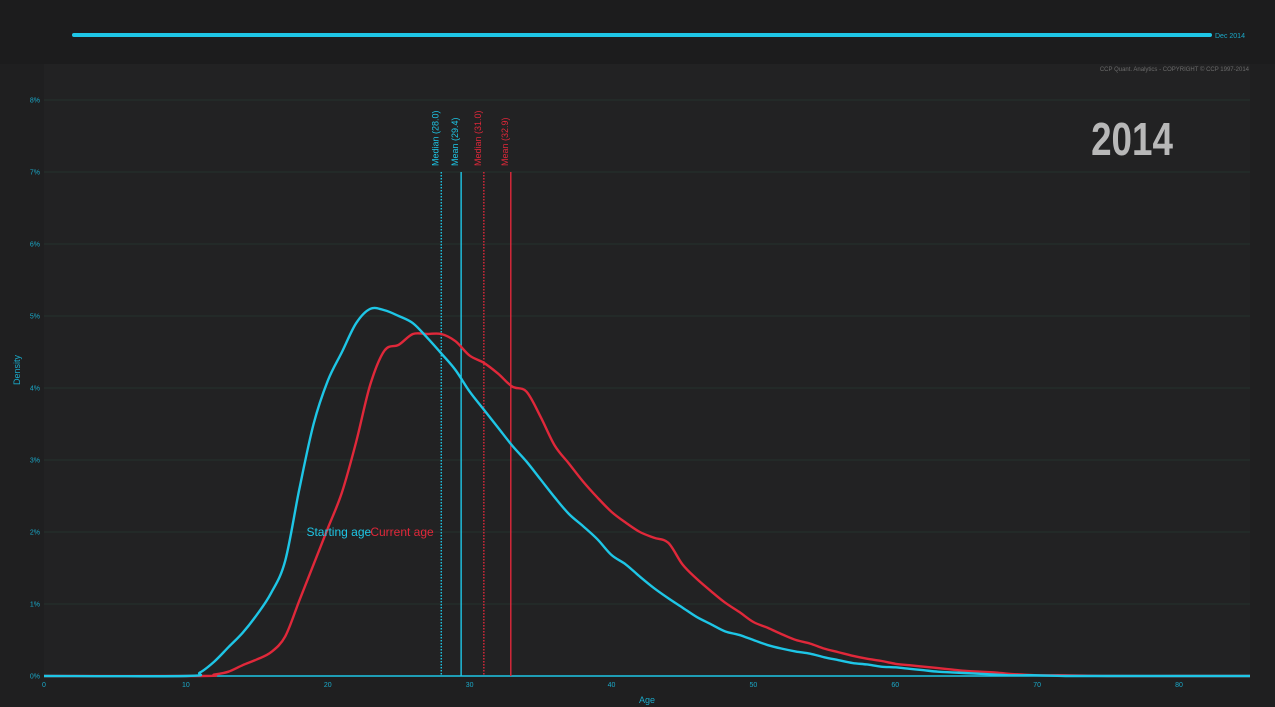 The width and height of the screenshot is (1275, 707). Describe the element at coordinates (1037, 685) in the screenshot. I see `x-tick-label: 70` at that location.